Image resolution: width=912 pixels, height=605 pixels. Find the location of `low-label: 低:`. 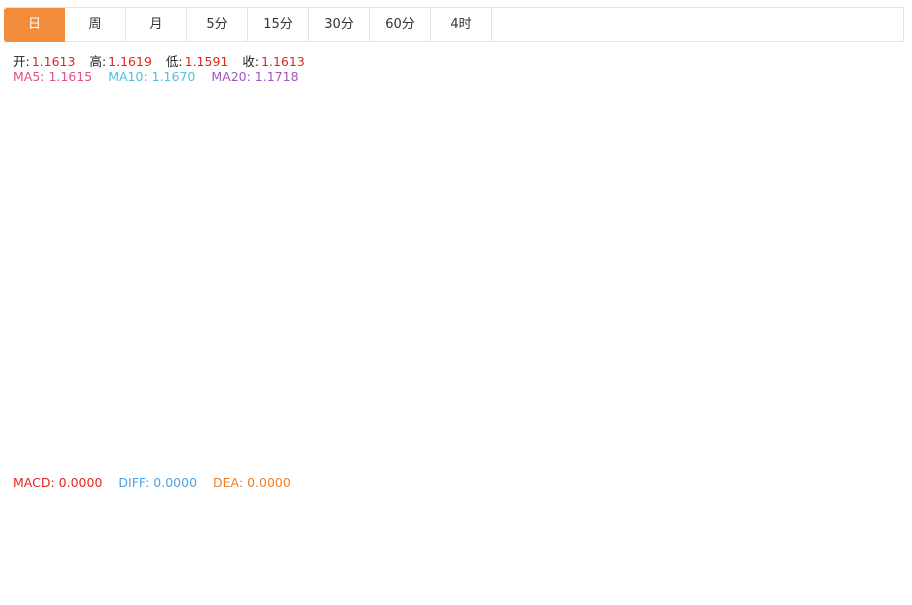

low-label: 低: is located at coordinates (174, 61).